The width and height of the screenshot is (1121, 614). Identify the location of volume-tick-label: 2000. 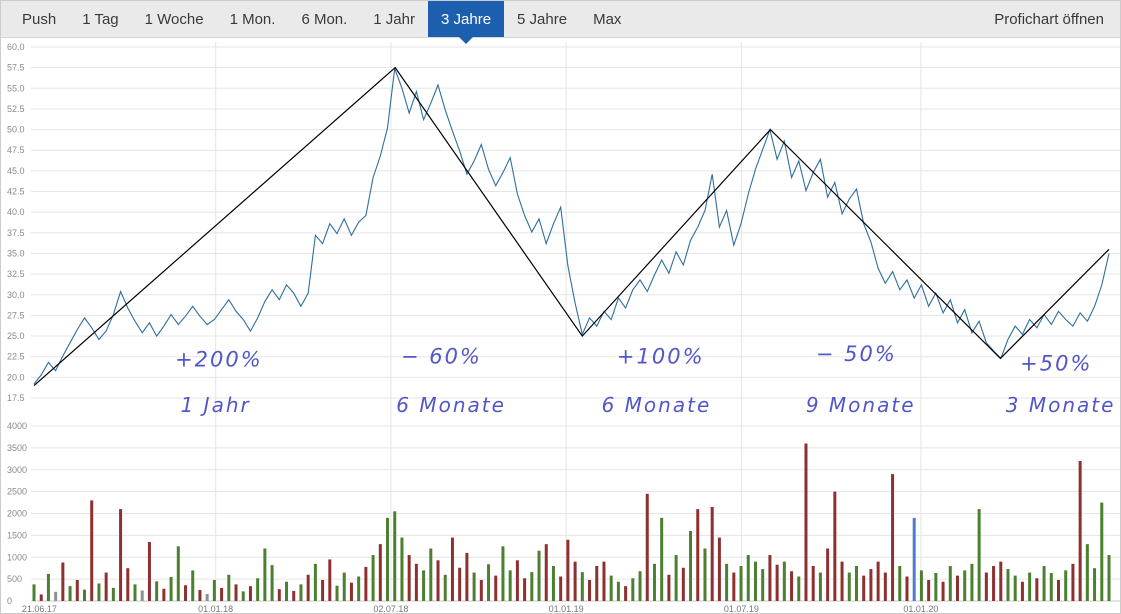
(17, 514).